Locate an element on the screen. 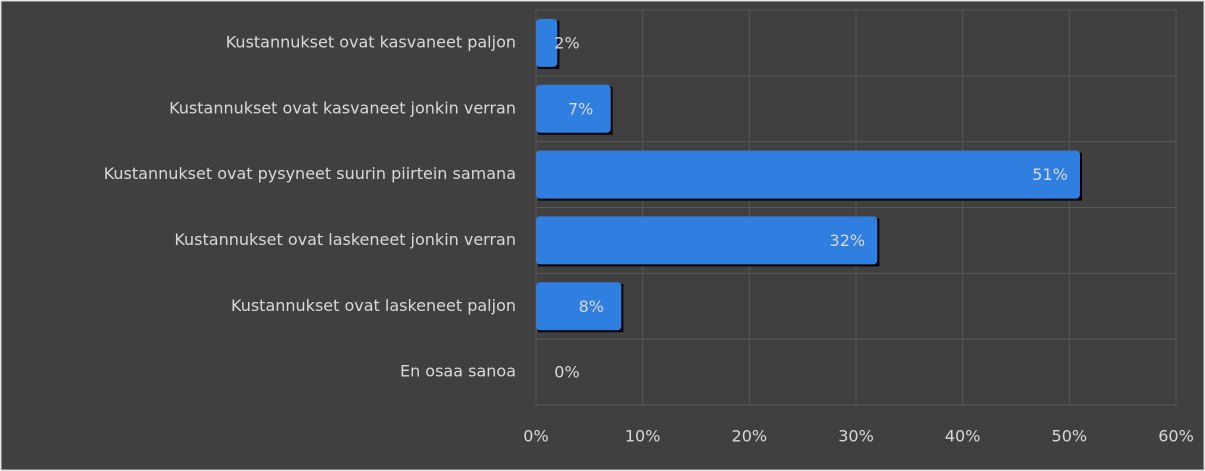 This screenshot has width=1205, height=471. x-tick-label: 20% is located at coordinates (750, 436).